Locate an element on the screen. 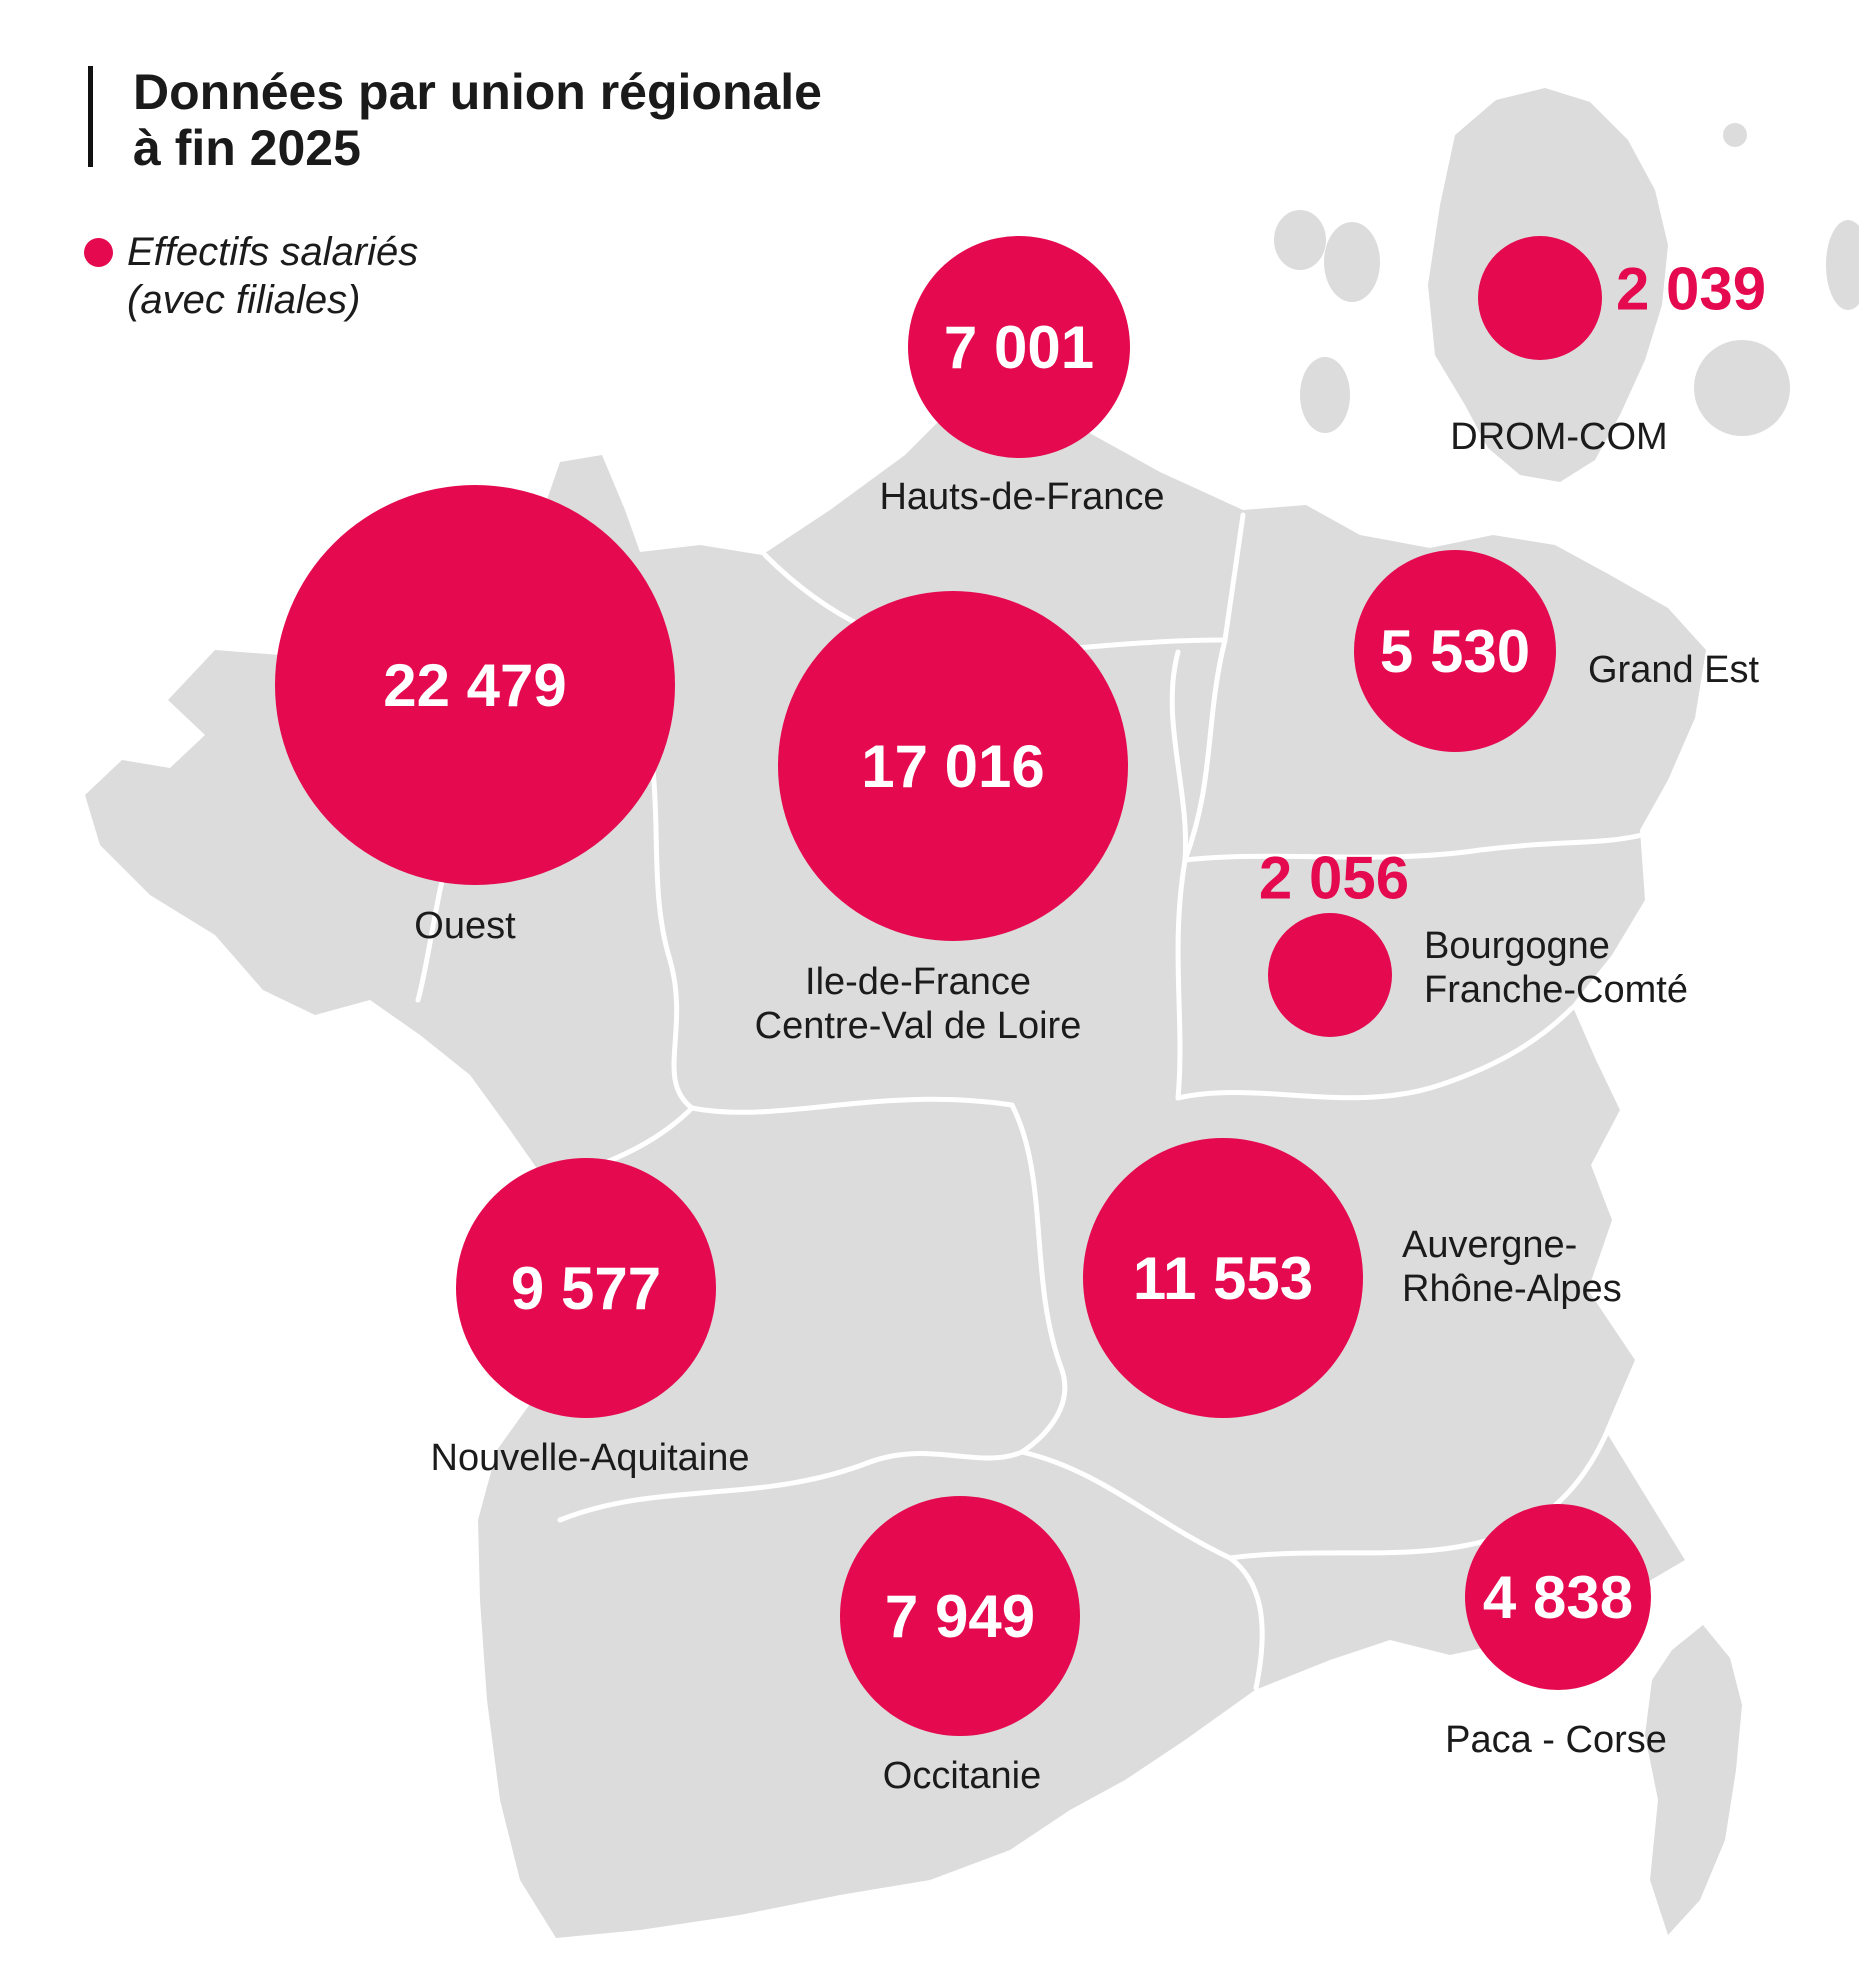  bubble-drom-com is located at coordinates (1540, 298).